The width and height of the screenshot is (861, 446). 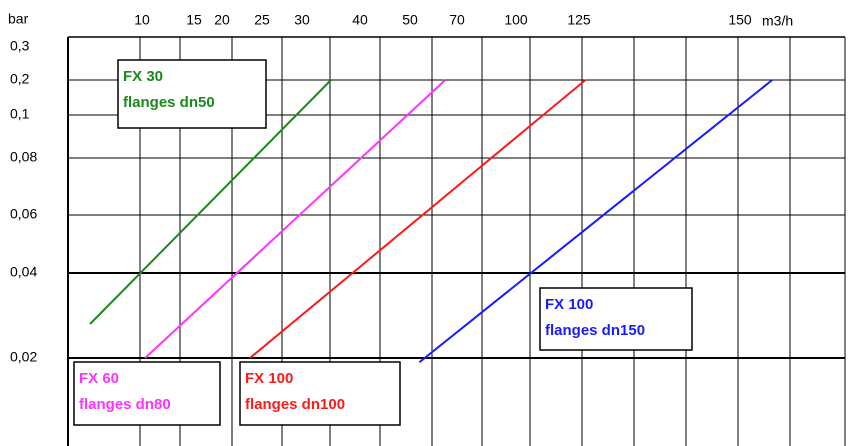 What do you see at coordinates (23, 272) in the screenshot?
I see `y-tick-label: 0,04` at bounding box center [23, 272].